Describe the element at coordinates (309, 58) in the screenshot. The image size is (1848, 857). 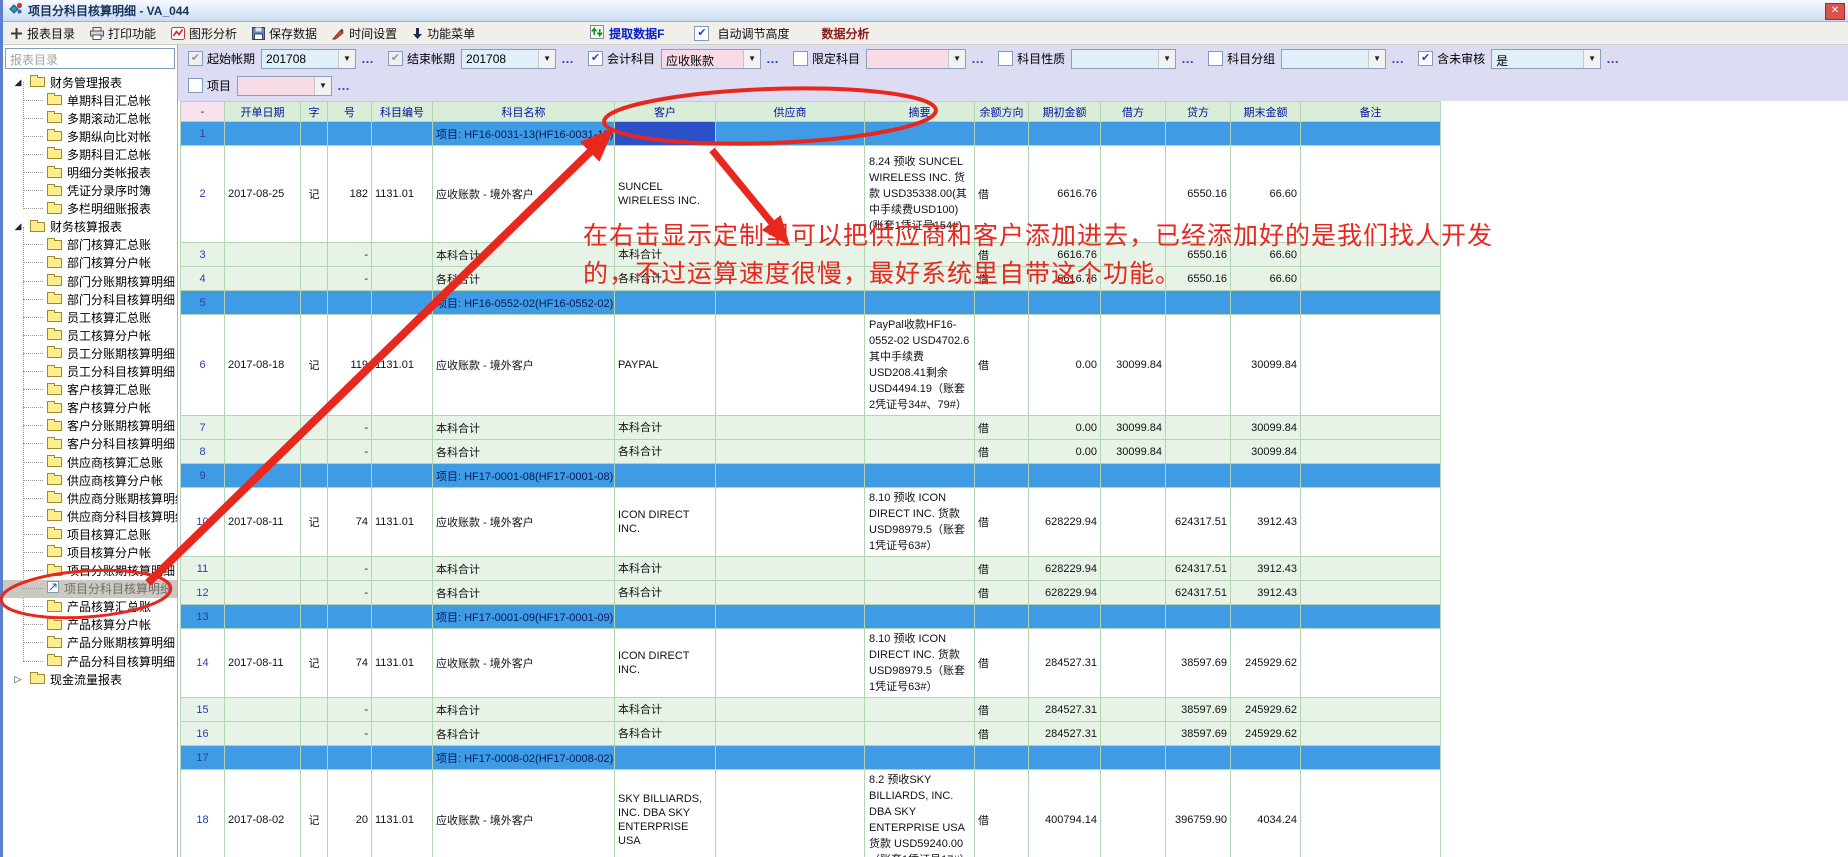
I see `filter-dropdown: 201708 ▼` at that location.